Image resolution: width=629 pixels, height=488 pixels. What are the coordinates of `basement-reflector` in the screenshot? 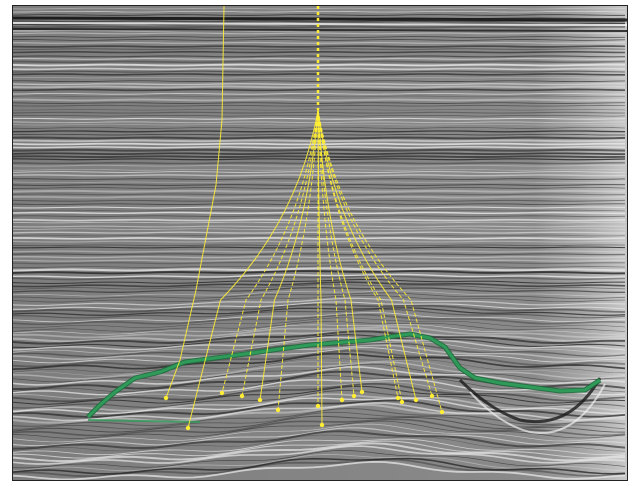 It's located at (537, 408).